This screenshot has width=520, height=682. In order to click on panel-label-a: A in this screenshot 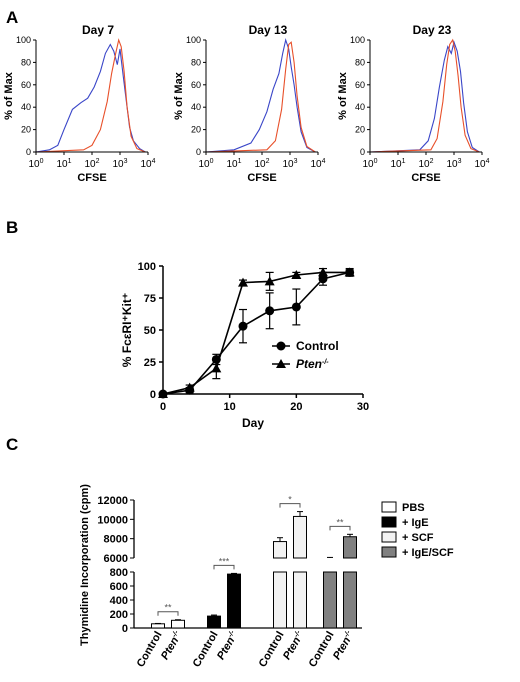, I will do `click(12, 17)`.